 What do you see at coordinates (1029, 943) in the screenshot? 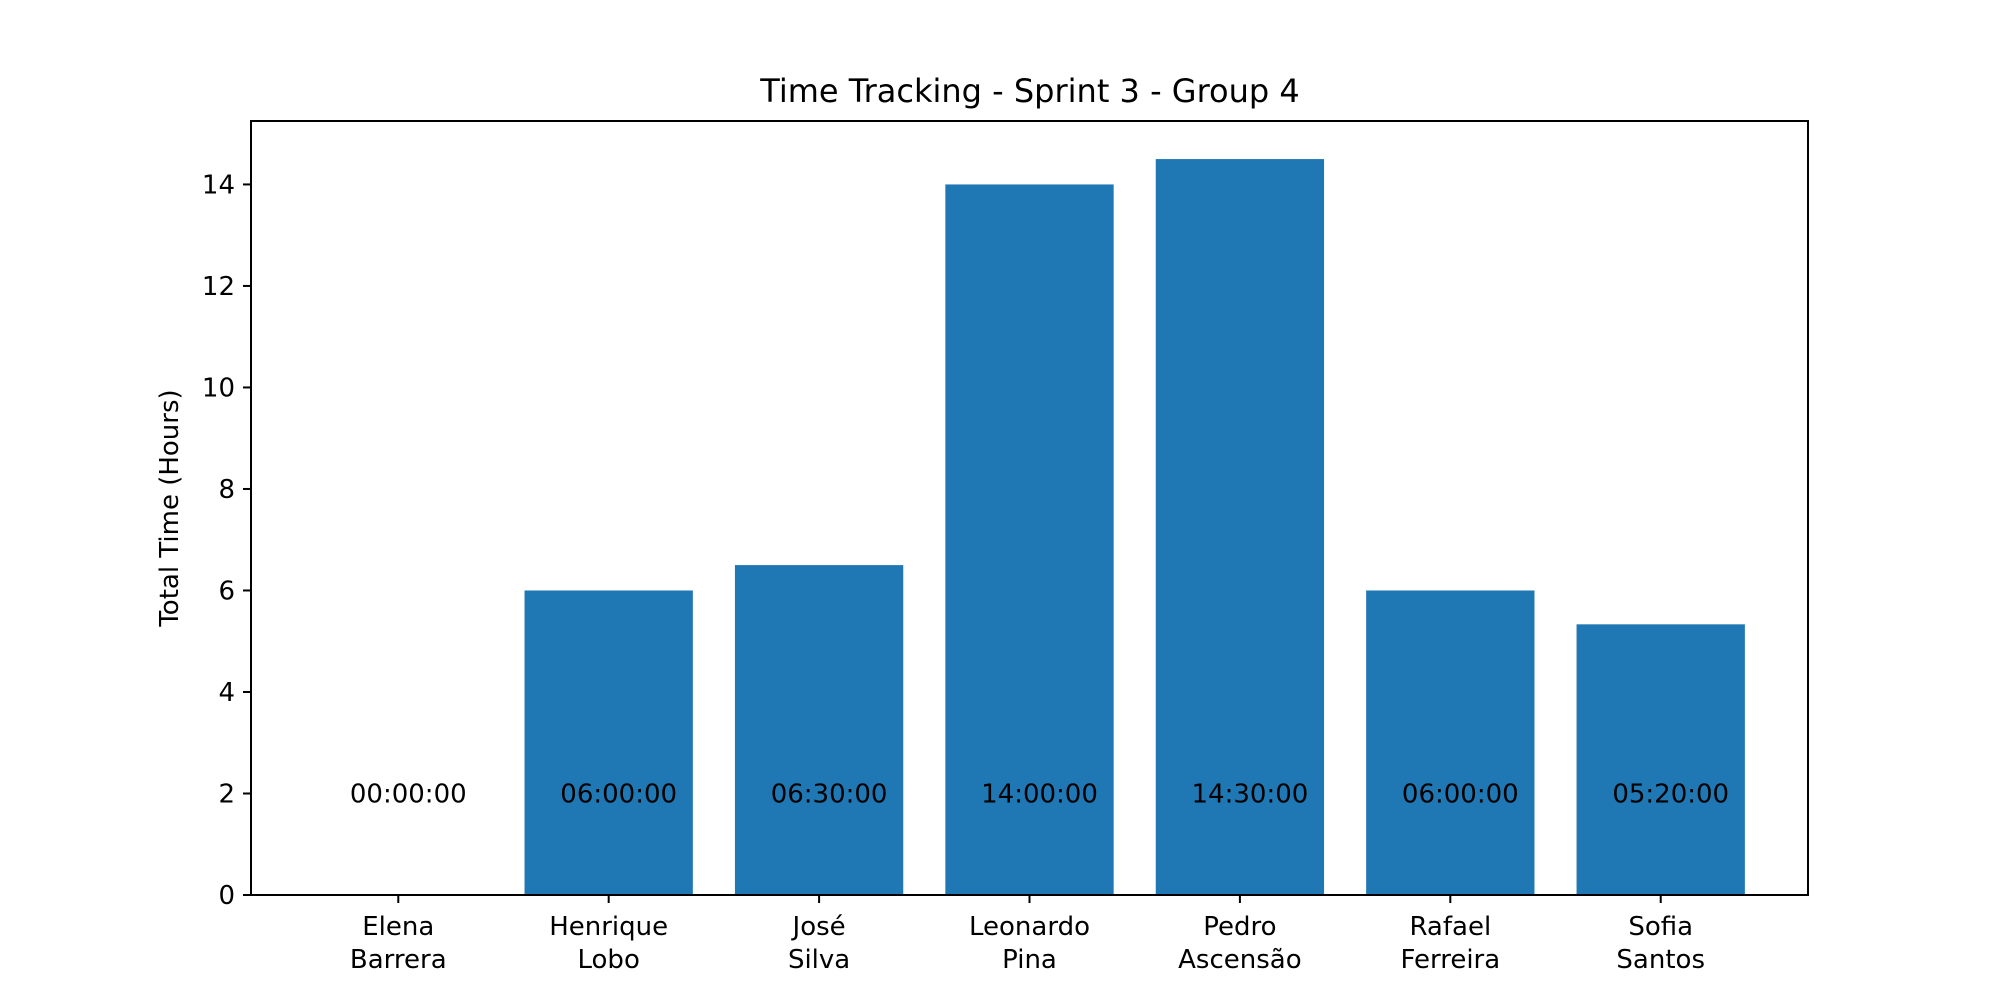
I see `x-tick-label-3: Leonardo Pina` at bounding box center [1029, 943].